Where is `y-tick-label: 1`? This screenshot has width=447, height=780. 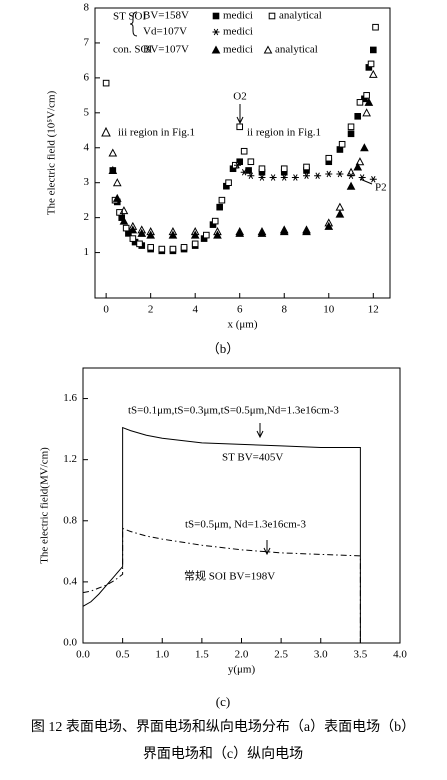 y-tick-label: 1 is located at coordinates (87, 252).